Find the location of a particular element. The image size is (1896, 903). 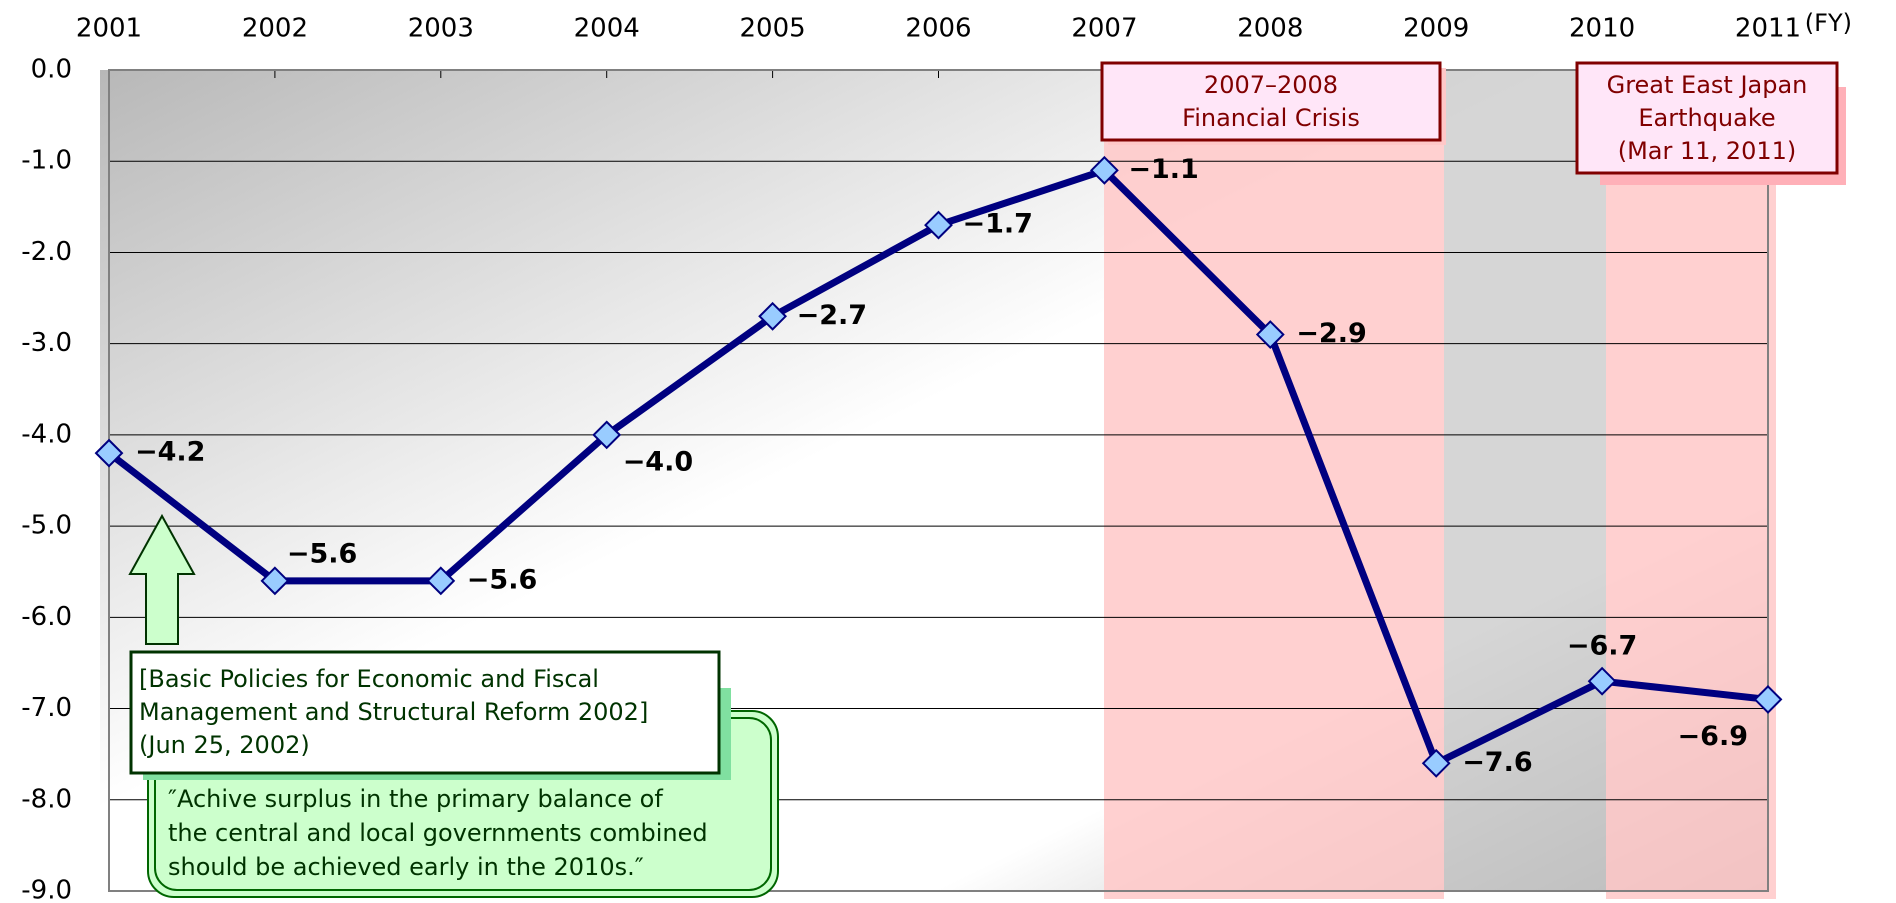

annotation-text: Earthquake is located at coordinates (1706, 118).